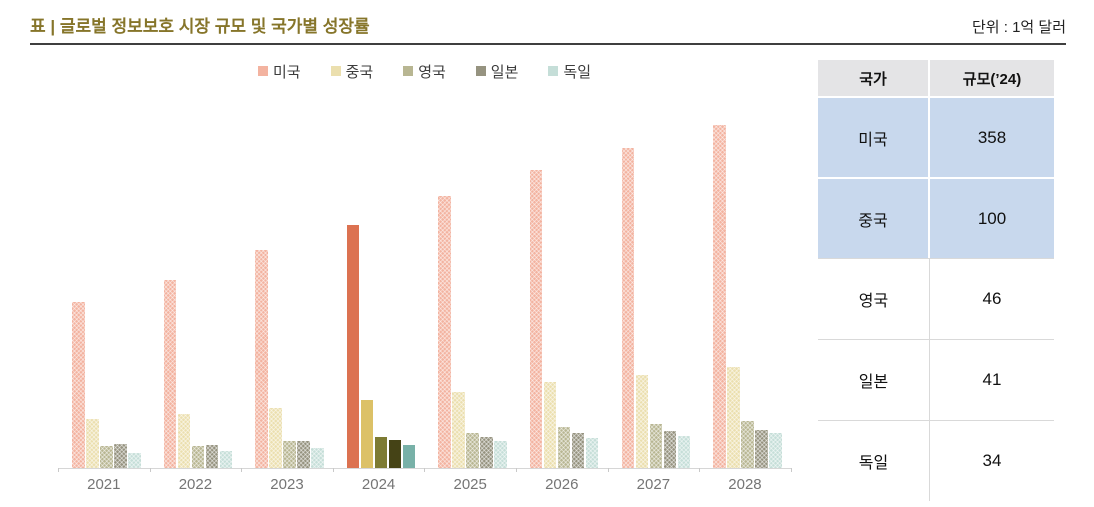  What do you see at coordinates (444, 332) in the screenshot?
I see `bar-usa-2025` at bounding box center [444, 332].